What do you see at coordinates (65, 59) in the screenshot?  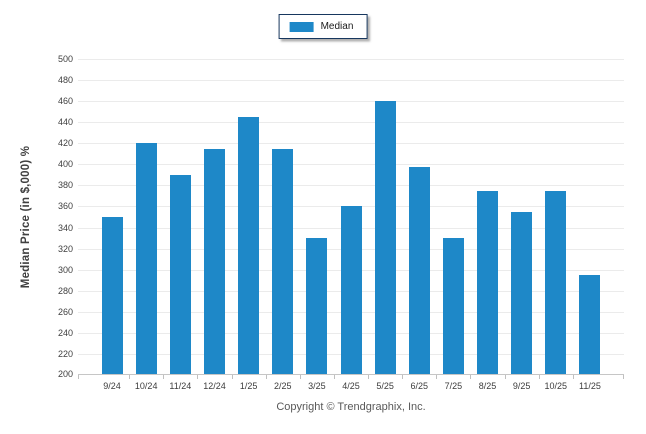 I see `y-tick-label: 500` at bounding box center [65, 59].